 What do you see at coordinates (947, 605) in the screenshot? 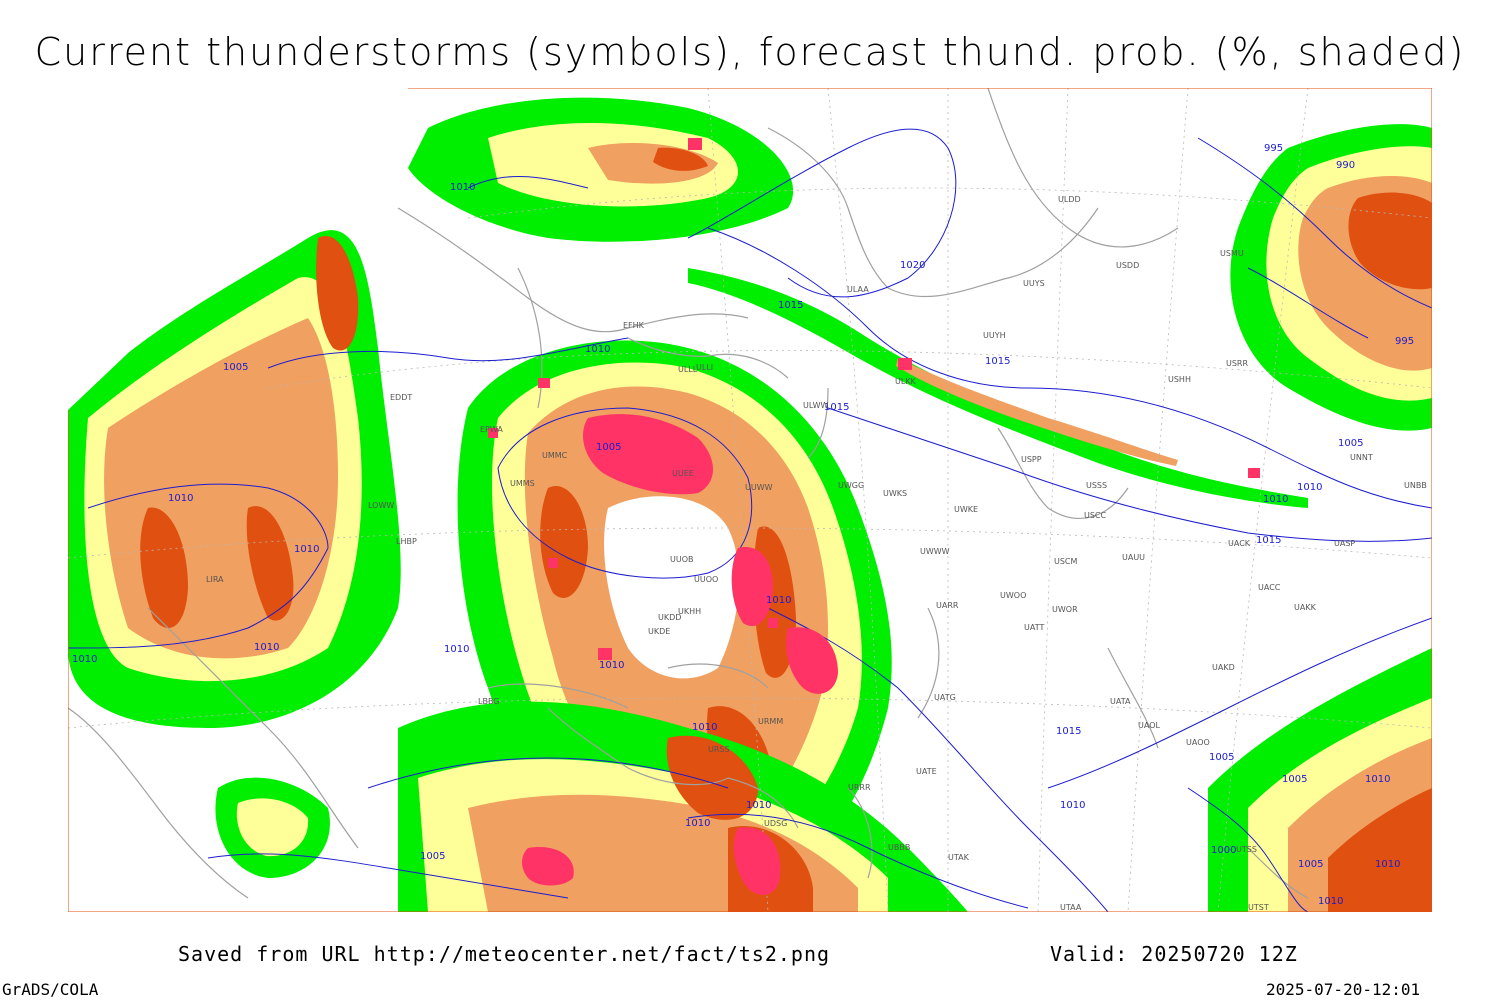
I see `station-label: UARR` at bounding box center [947, 605].